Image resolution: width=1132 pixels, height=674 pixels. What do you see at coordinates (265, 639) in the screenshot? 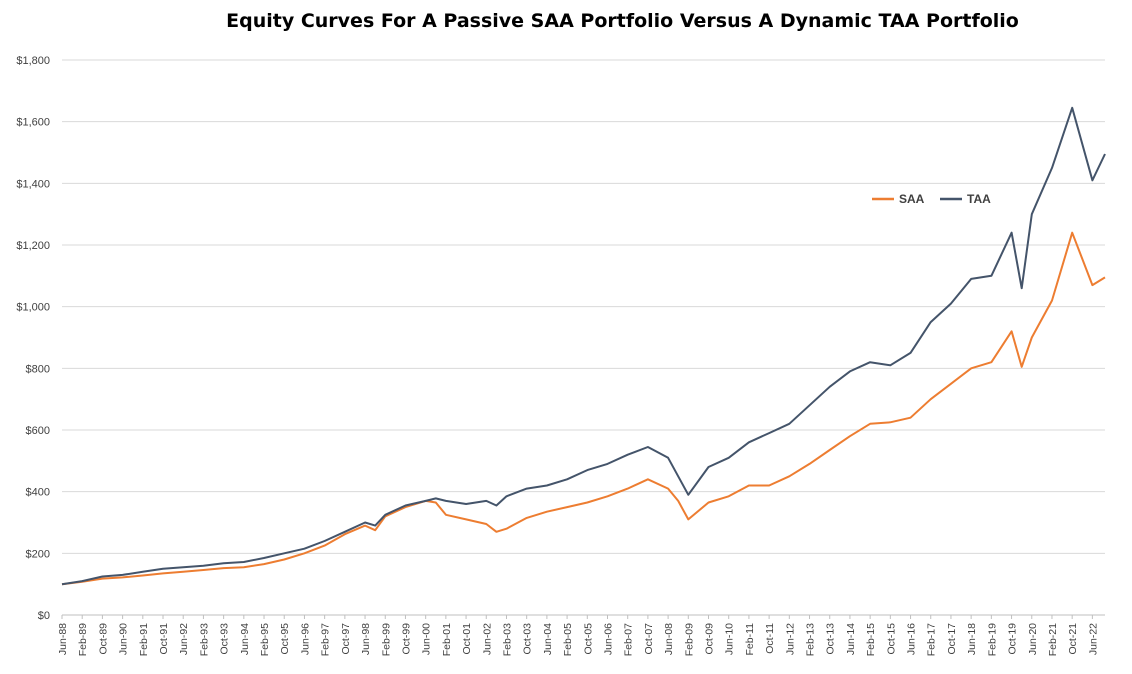
I see `x-tick-label: Feb-95` at bounding box center [265, 639].